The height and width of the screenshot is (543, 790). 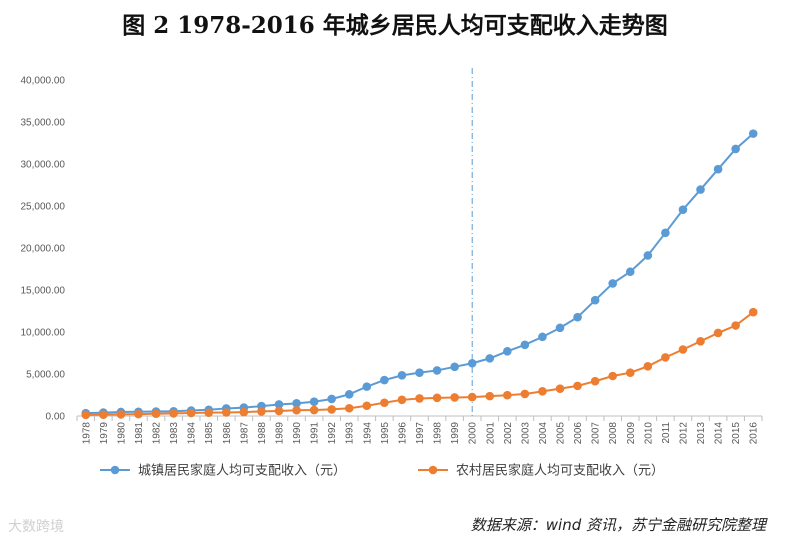 I want to click on x-tick-label: 1978, so click(x=86, y=433).